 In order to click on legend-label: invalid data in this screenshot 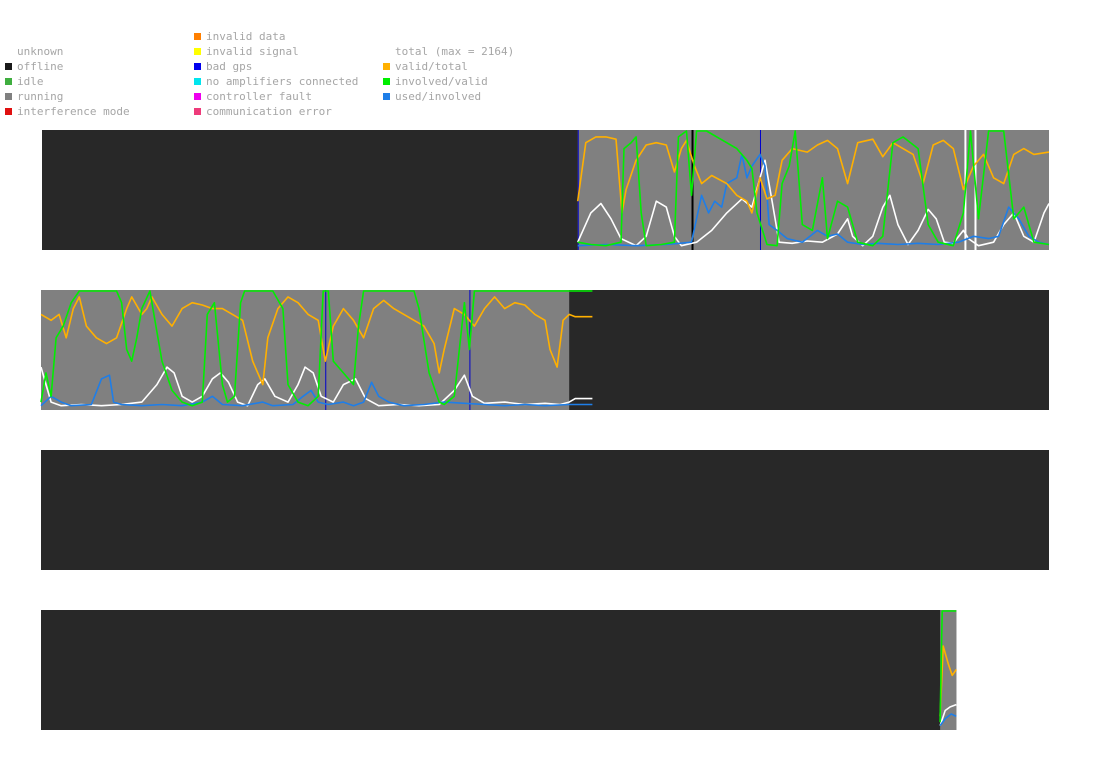, I will do `click(246, 36)`.